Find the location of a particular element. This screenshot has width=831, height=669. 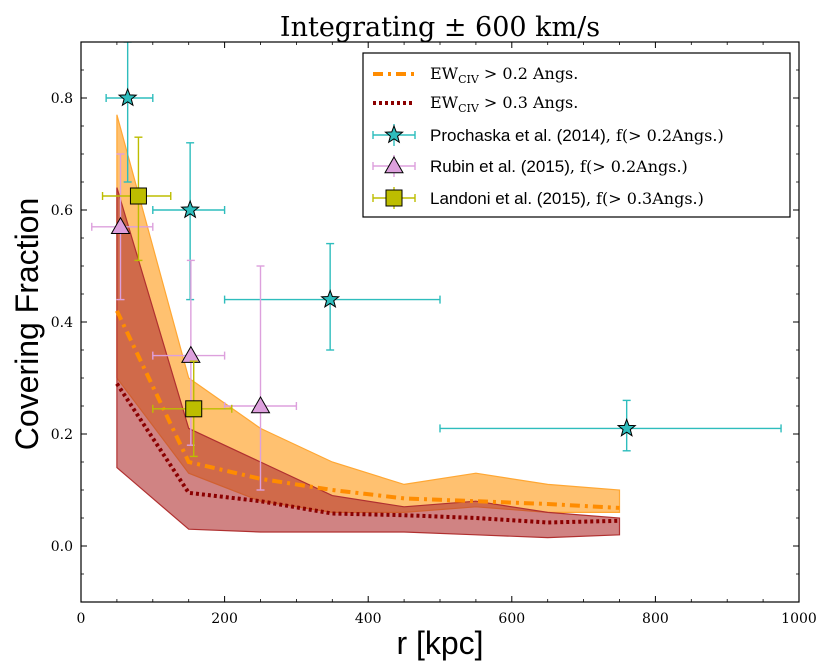

legend-marker-triangle is located at coordinates (394, 164).